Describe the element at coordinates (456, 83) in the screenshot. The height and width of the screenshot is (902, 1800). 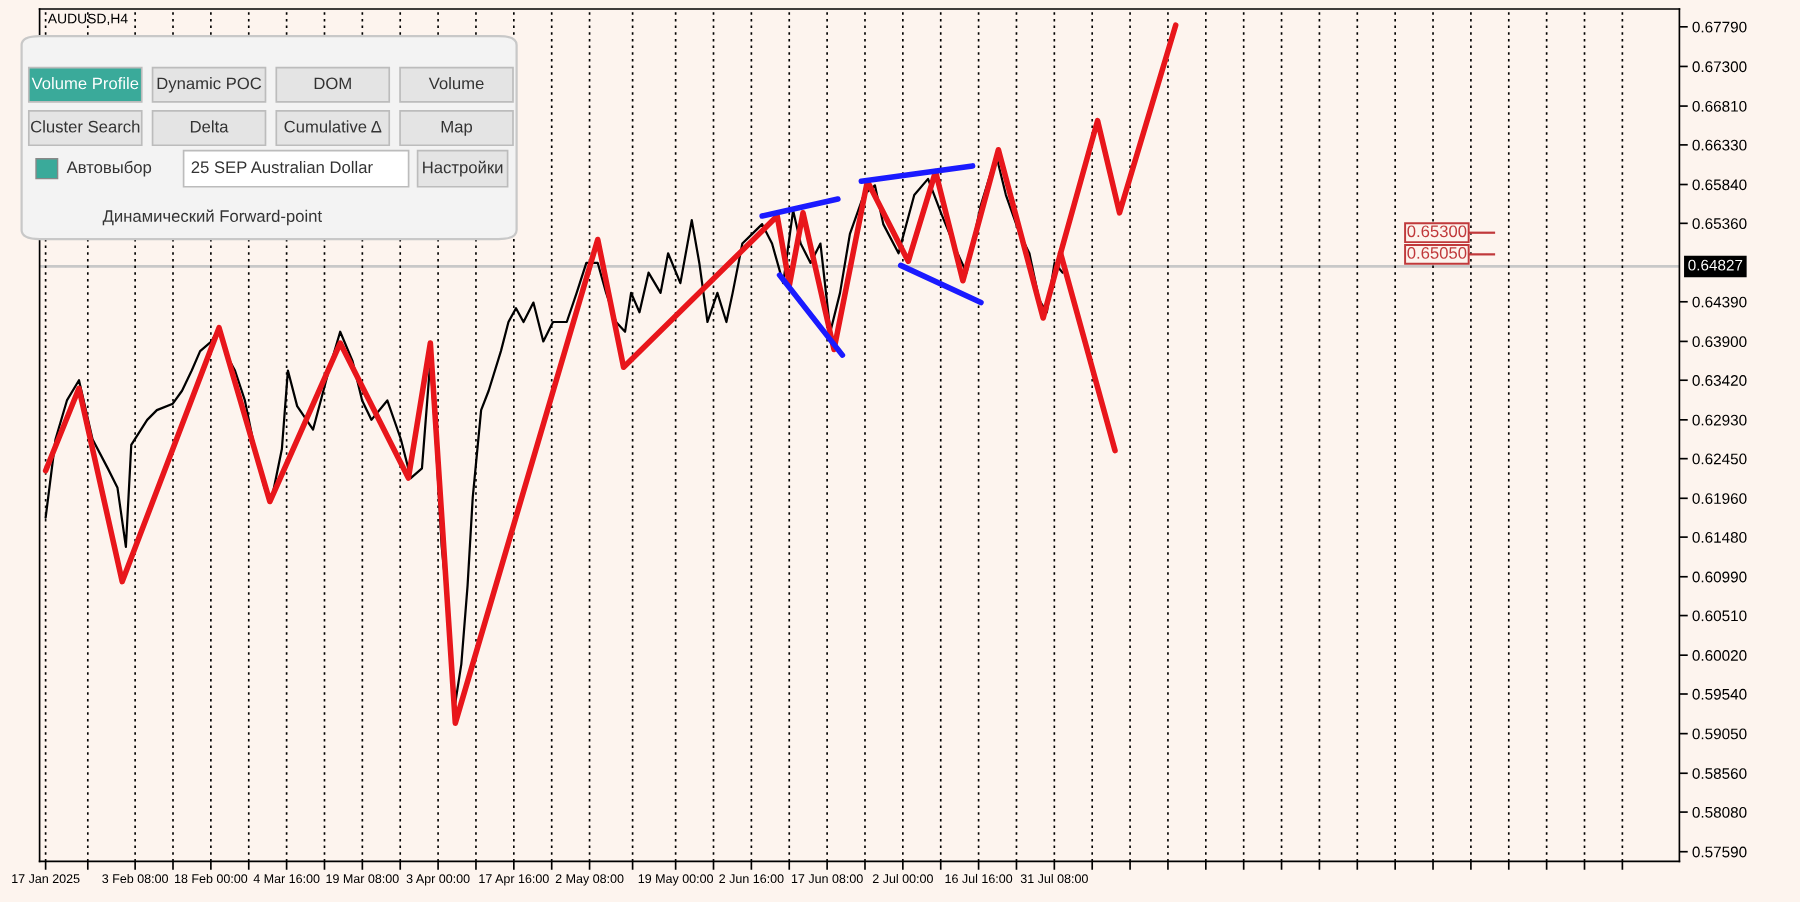
I see `annotation: Volume` at that location.